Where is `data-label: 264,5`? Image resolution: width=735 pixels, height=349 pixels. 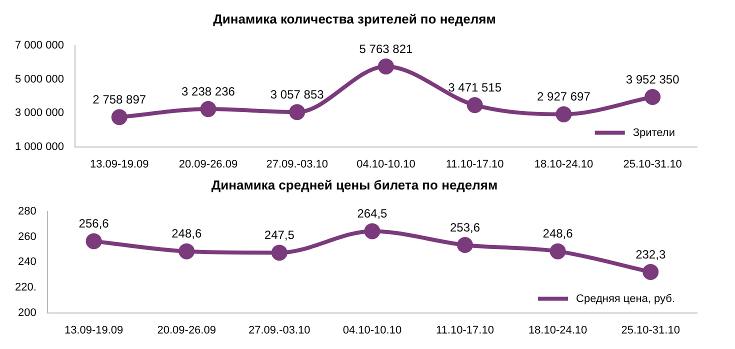
data-label: 264,5 is located at coordinates (372, 213).